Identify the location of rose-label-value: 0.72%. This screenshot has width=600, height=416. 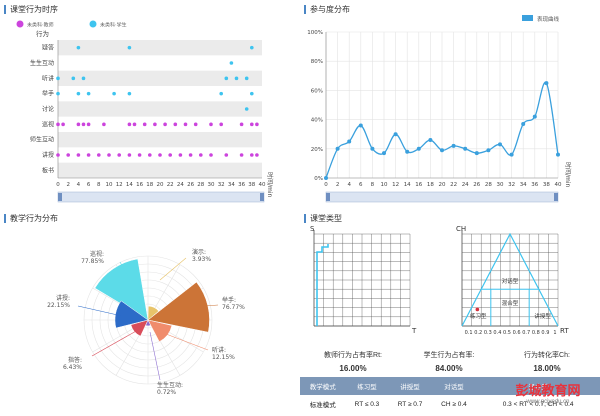
(166, 392).